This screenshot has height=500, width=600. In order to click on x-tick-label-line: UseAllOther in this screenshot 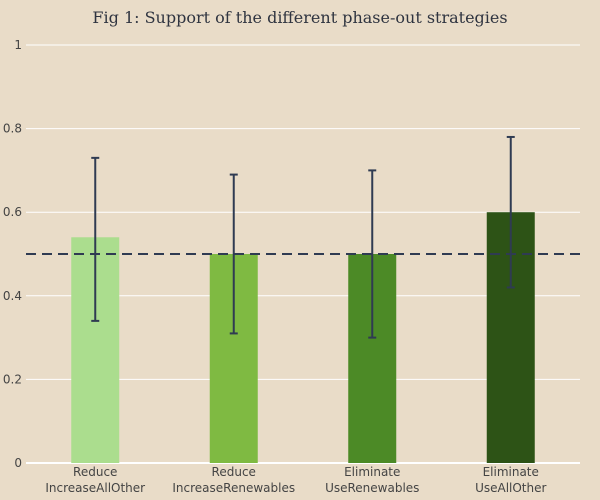, I will do `click(510, 488)`.